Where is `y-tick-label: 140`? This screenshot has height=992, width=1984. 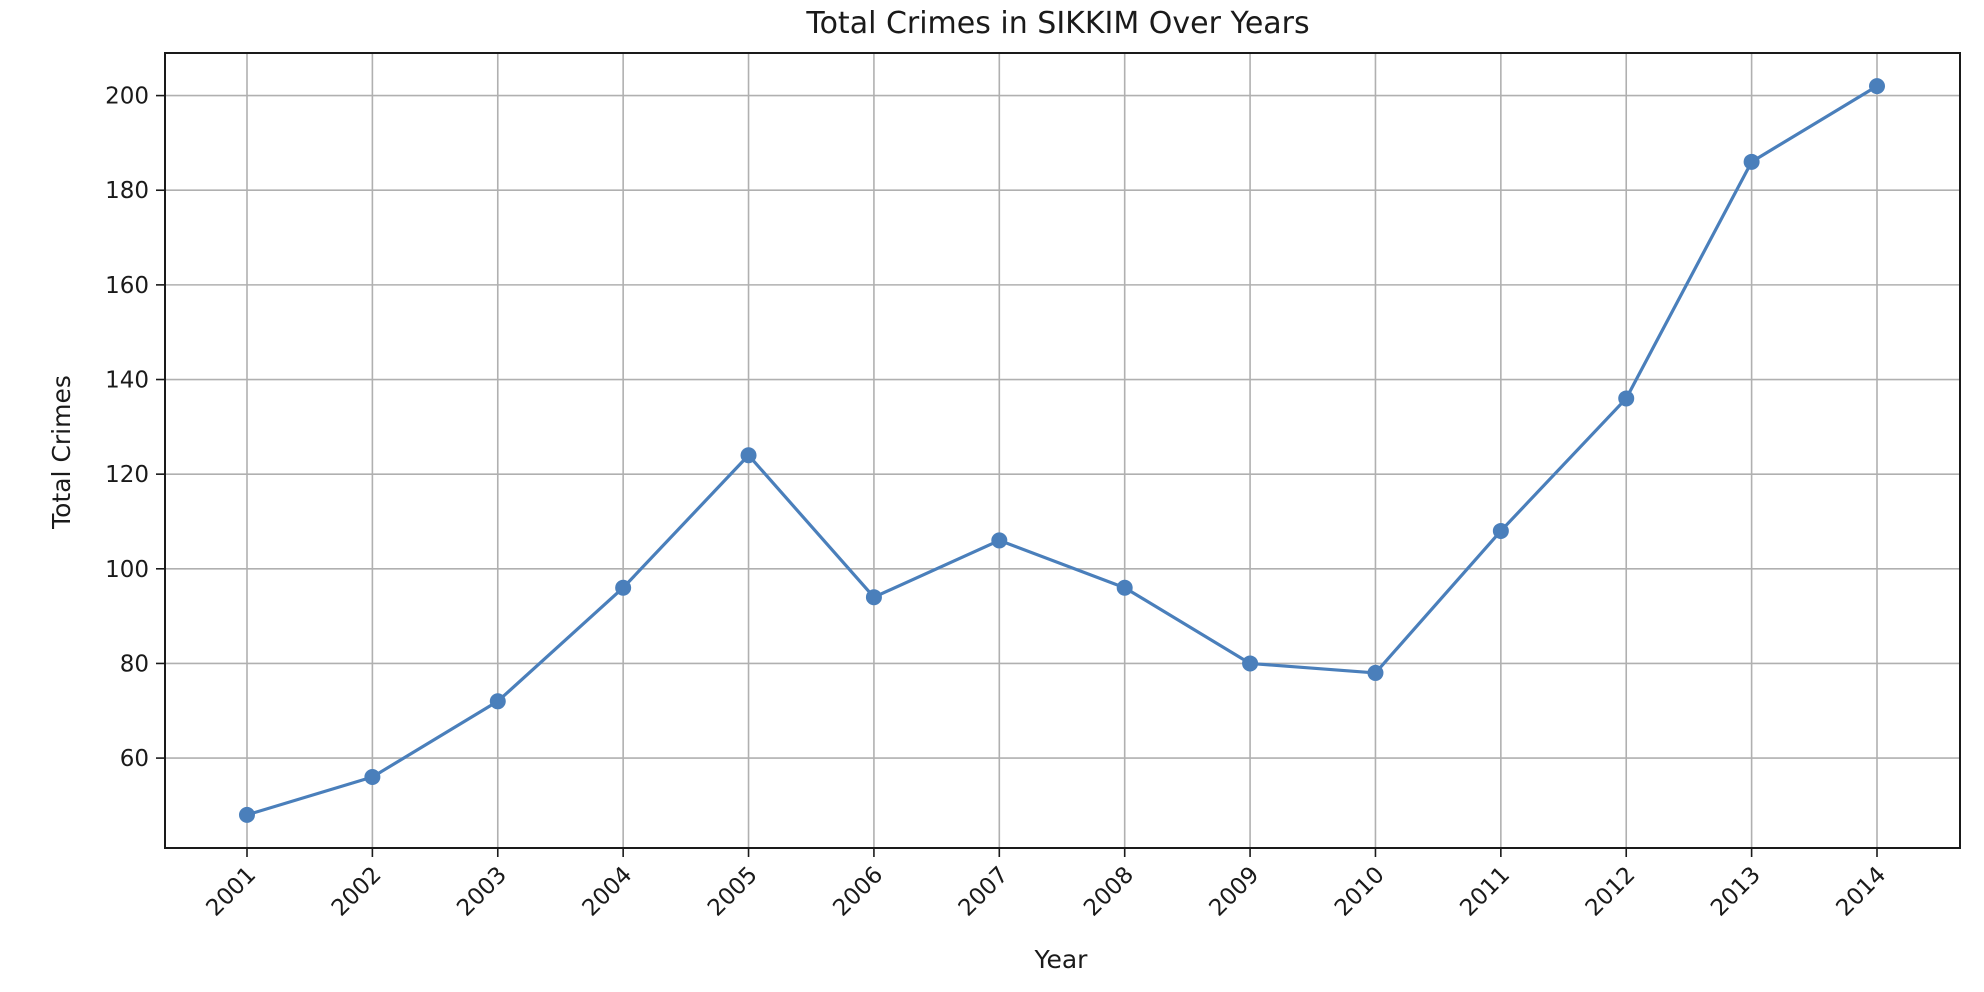 y-tick-label: 140 is located at coordinates (127, 381).